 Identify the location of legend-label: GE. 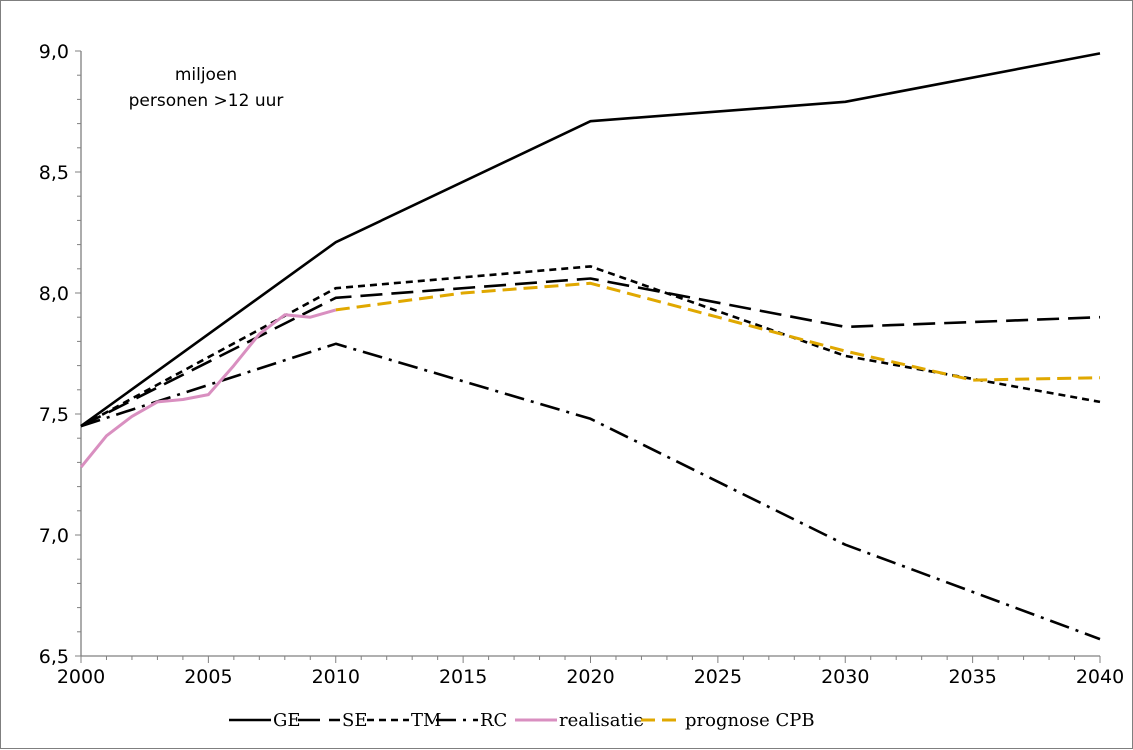
(287, 720).